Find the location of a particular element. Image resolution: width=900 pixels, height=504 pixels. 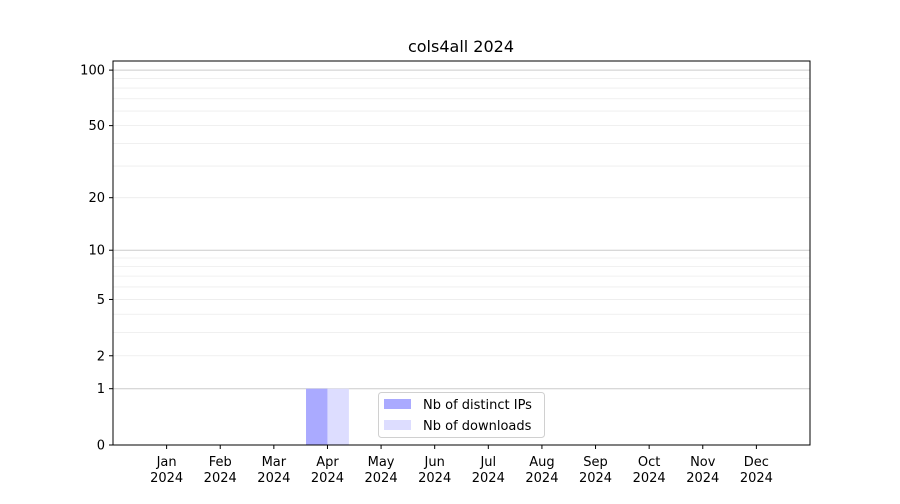

y-tick-label: 2 is located at coordinates (101, 356).